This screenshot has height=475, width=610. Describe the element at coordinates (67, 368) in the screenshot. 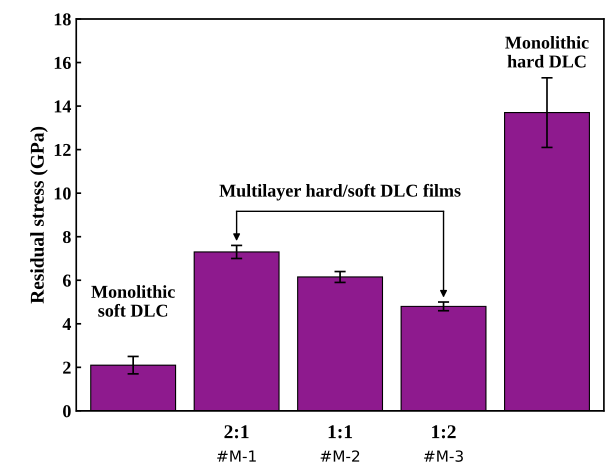

I see `y-tick-label: 2` at that location.